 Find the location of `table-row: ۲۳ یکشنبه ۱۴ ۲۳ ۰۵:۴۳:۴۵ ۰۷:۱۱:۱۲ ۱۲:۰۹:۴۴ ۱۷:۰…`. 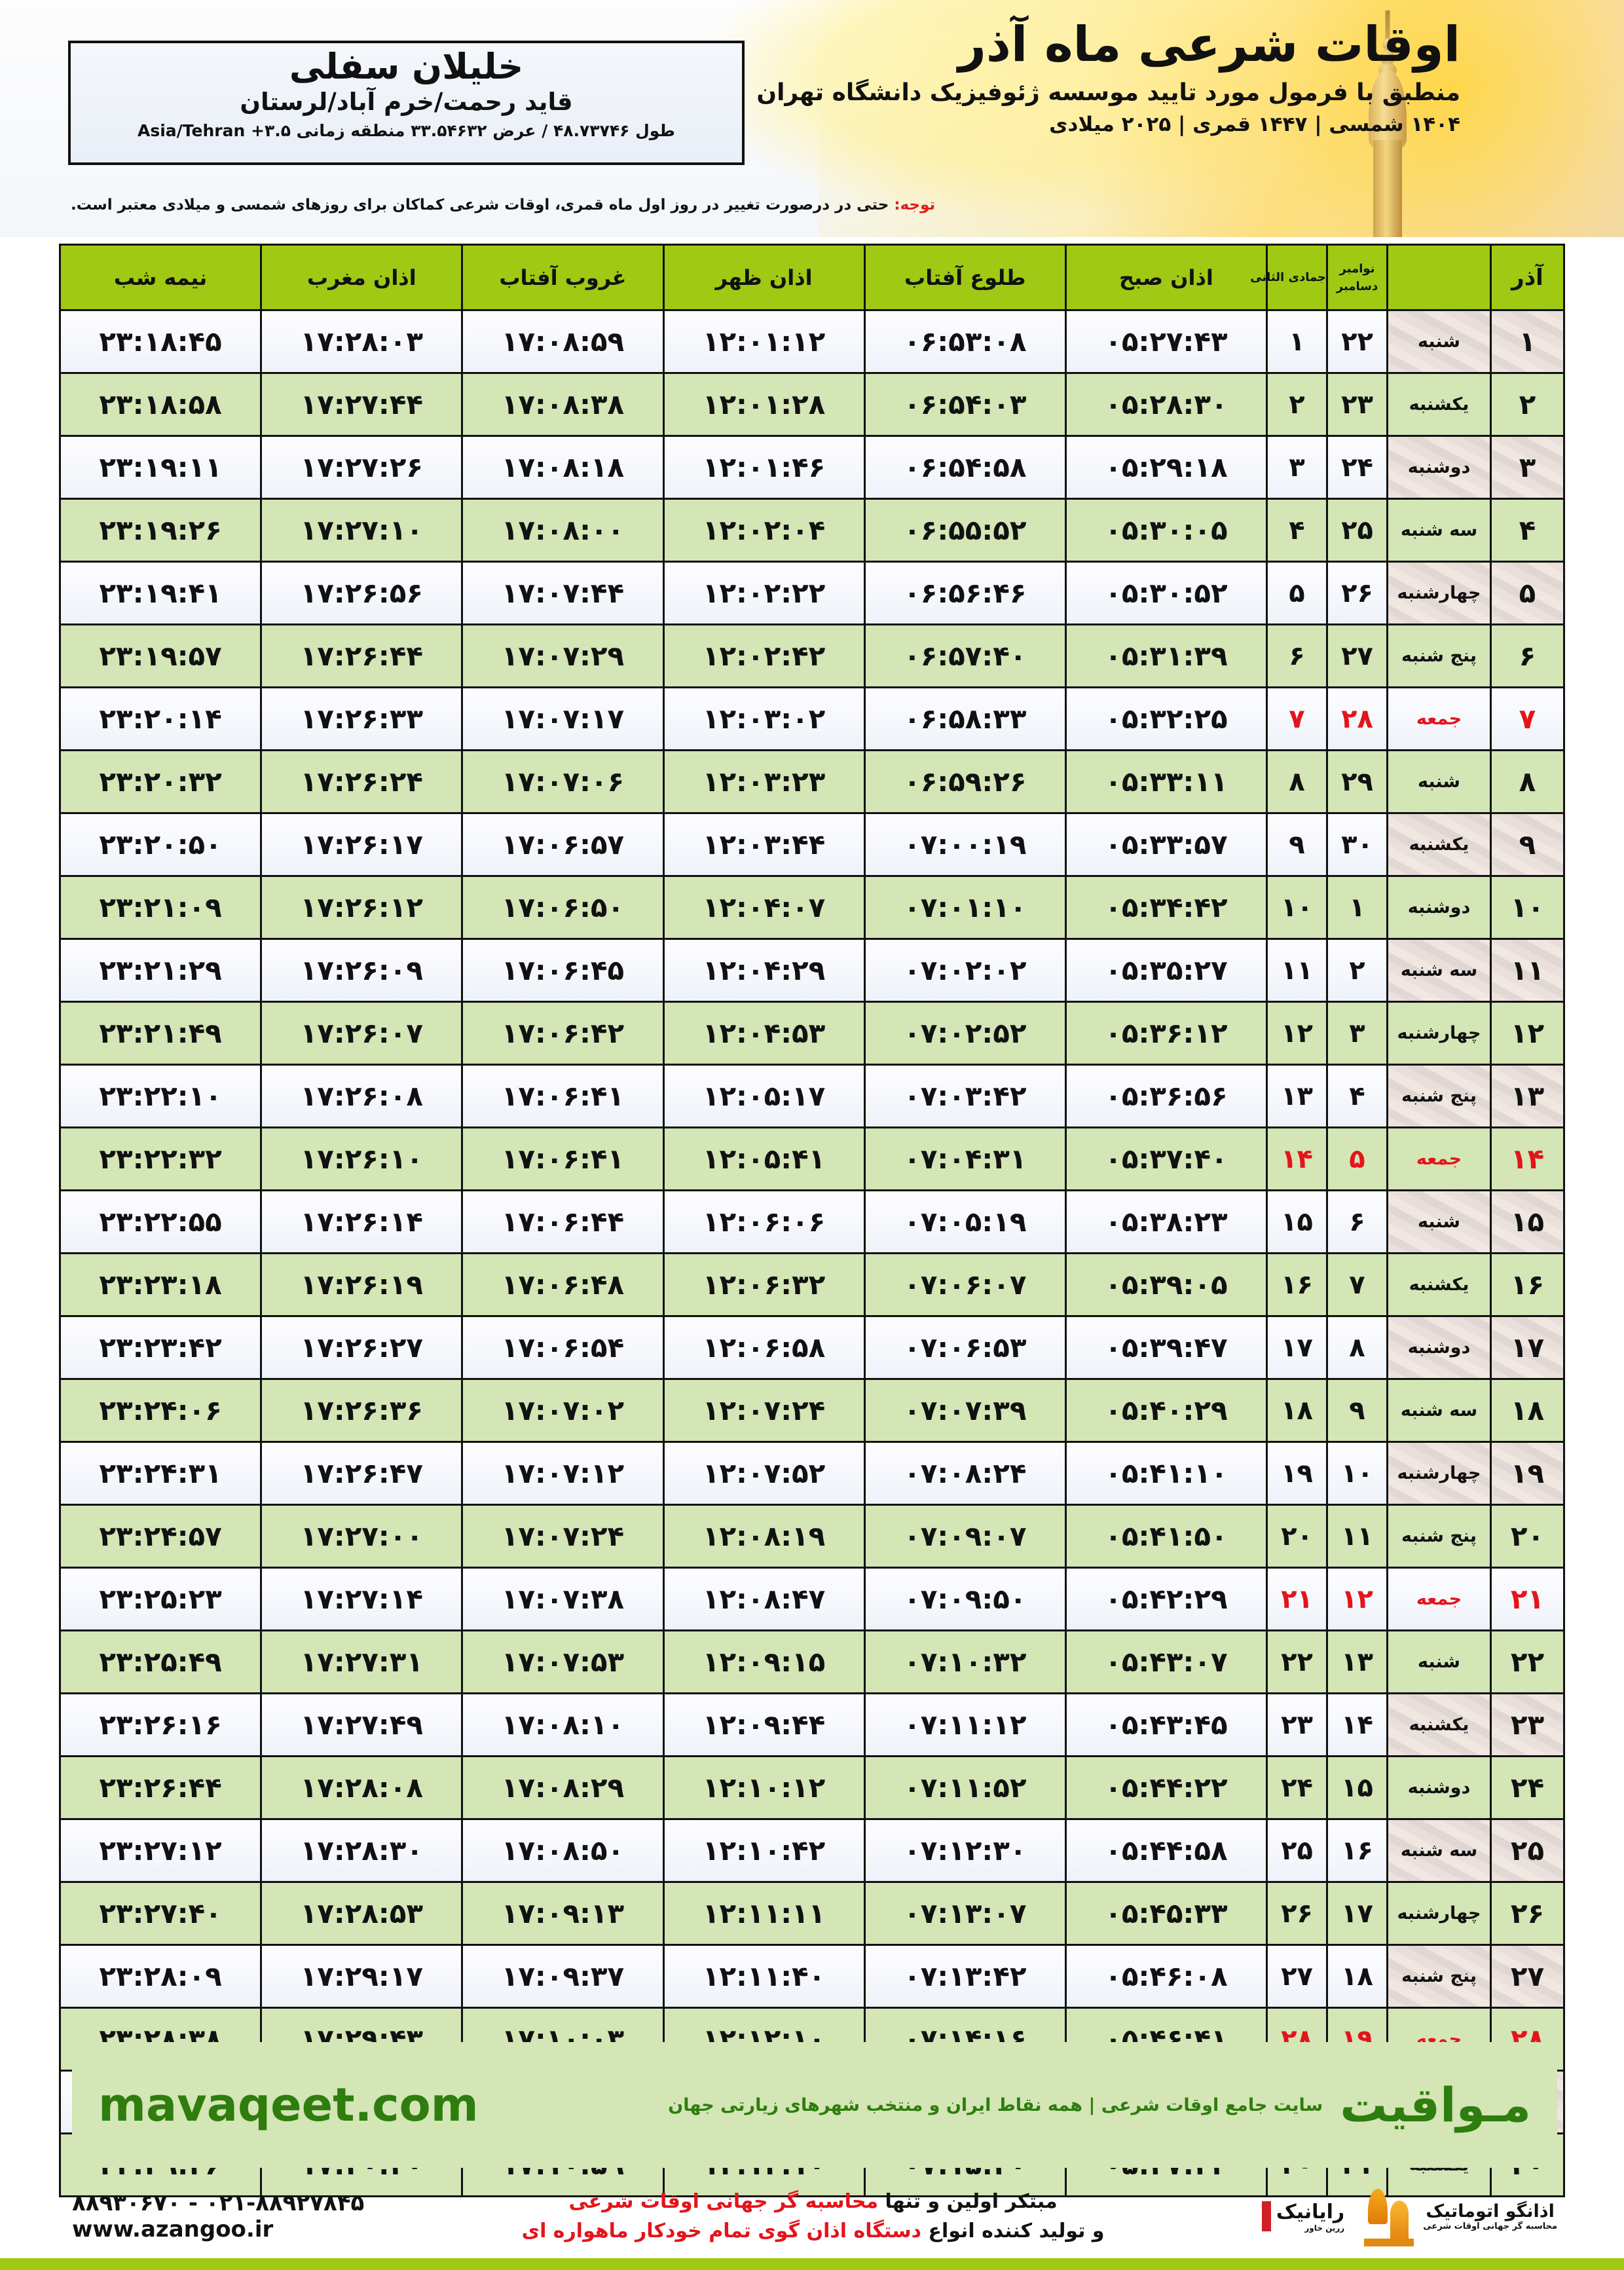

table-row: ۲۳ یکشنبه ۱۴ ۲۳ ۰۵:۴۳:۴۵ ۰۷:۱۱:۱۲ ۱۲:۰۹:۴۴ ۱۷:۰… is located at coordinates (811, 1724).